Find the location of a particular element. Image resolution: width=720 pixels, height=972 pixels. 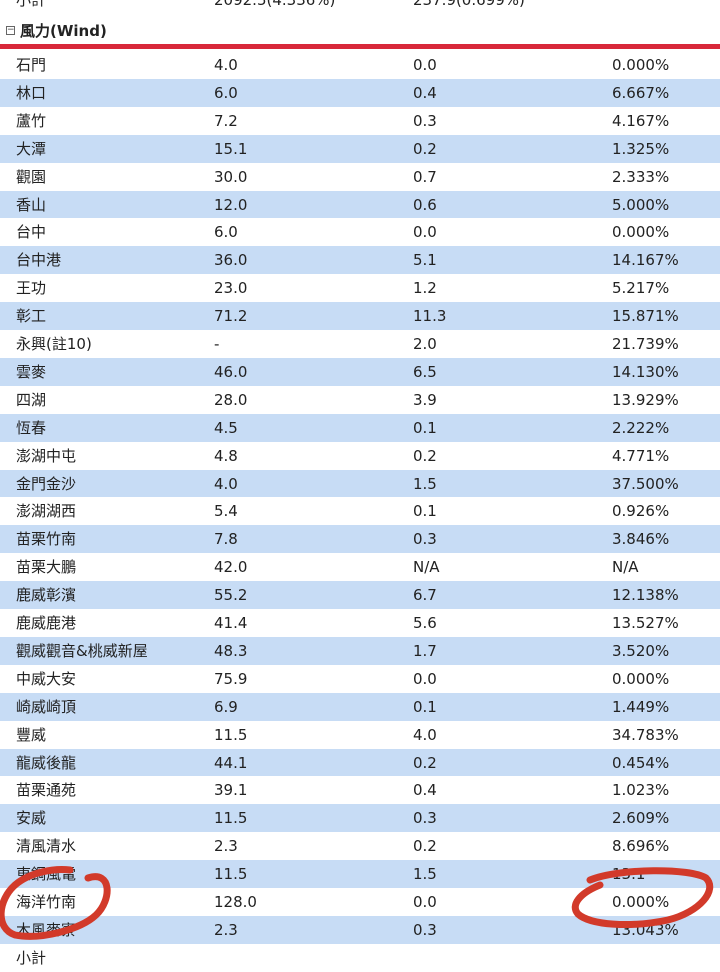

ratio-cell: 3.520% is located at coordinates (641, 650).